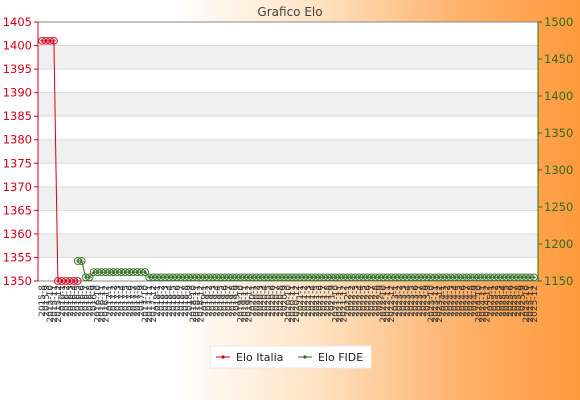 The image size is (580, 400). What do you see at coordinates (337, 304) in the screenshot?
I see `x-axis-tick-label: 2021-10` at bounding box center [337, 304].